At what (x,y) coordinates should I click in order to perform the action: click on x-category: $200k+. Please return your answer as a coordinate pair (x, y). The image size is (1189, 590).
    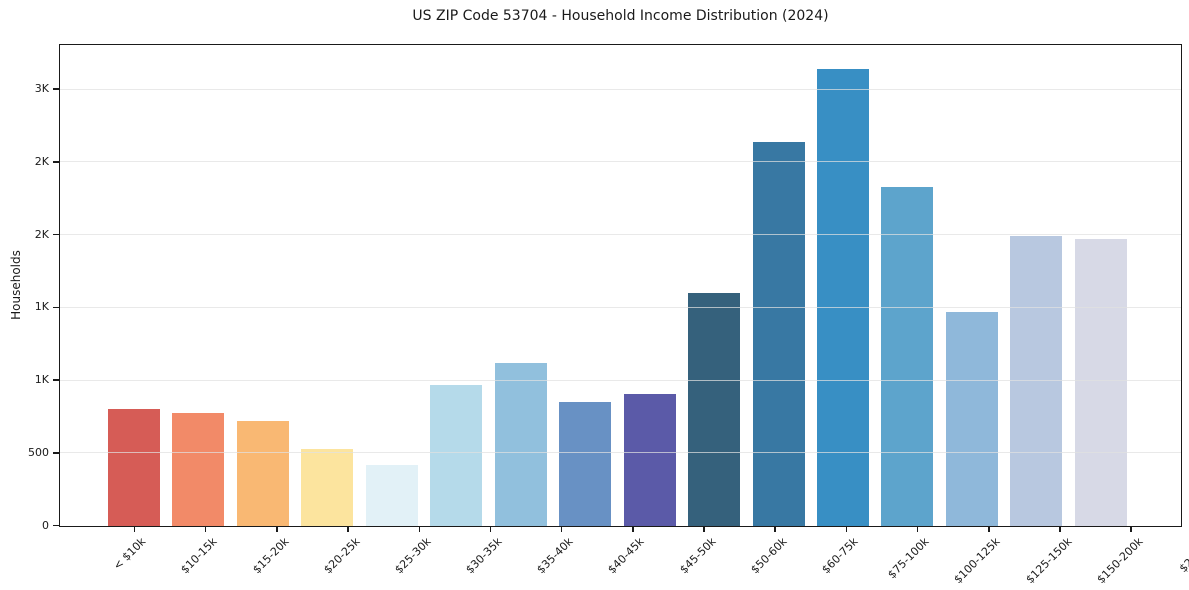
    Looking at the image, I should click on (1182, 558).